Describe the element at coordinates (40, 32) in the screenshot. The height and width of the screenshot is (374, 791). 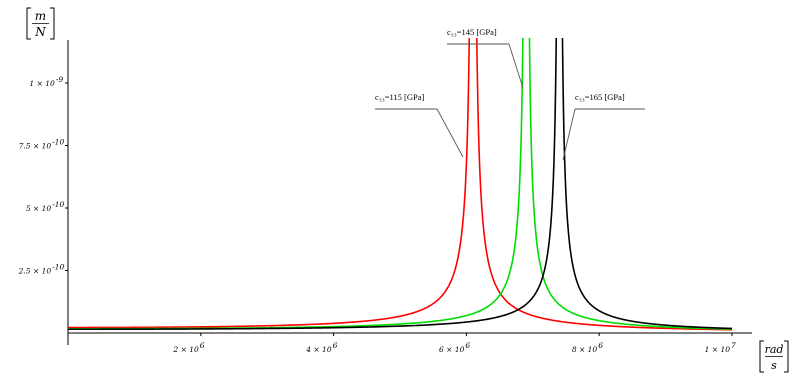
I see `y-axis-label-den: N` at that location.